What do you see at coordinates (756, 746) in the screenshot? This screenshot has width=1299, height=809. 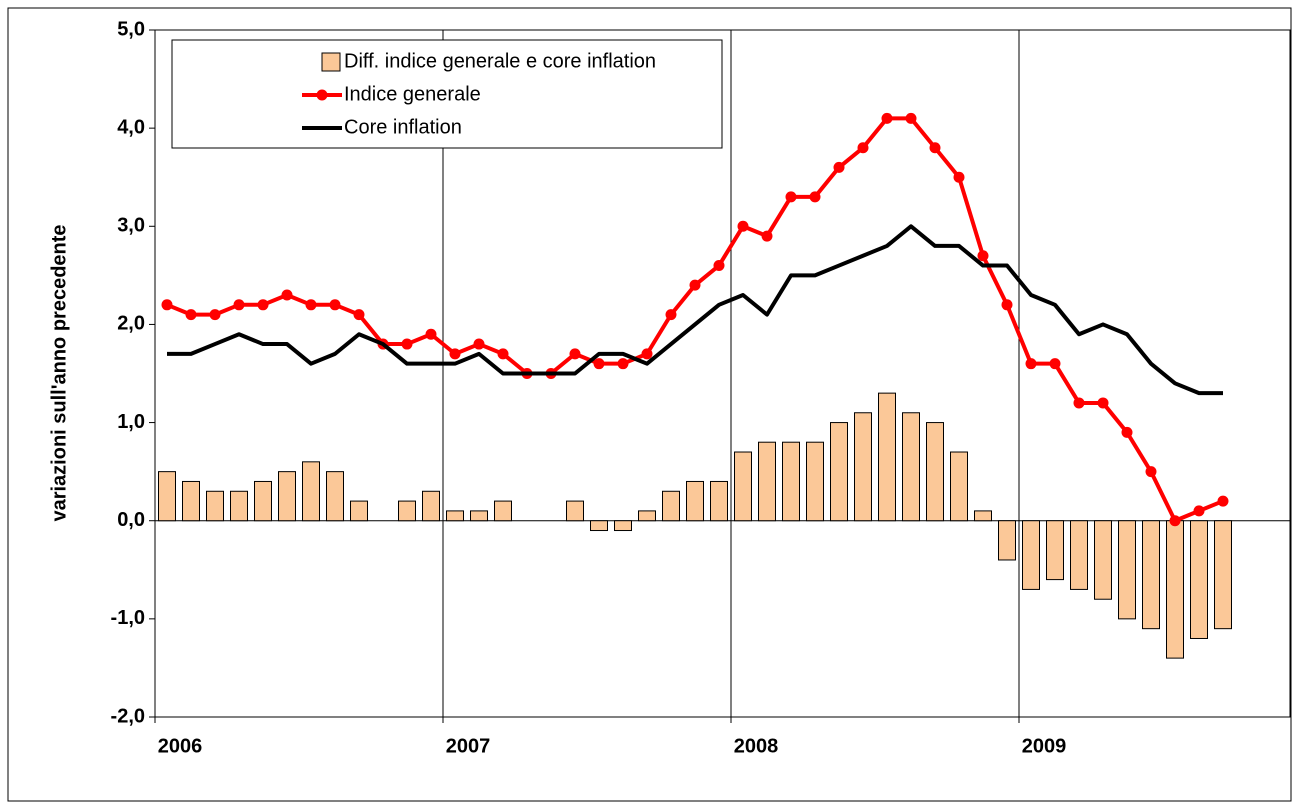 I see `x-tick-label: 2008` at bounding box center [756, 746].